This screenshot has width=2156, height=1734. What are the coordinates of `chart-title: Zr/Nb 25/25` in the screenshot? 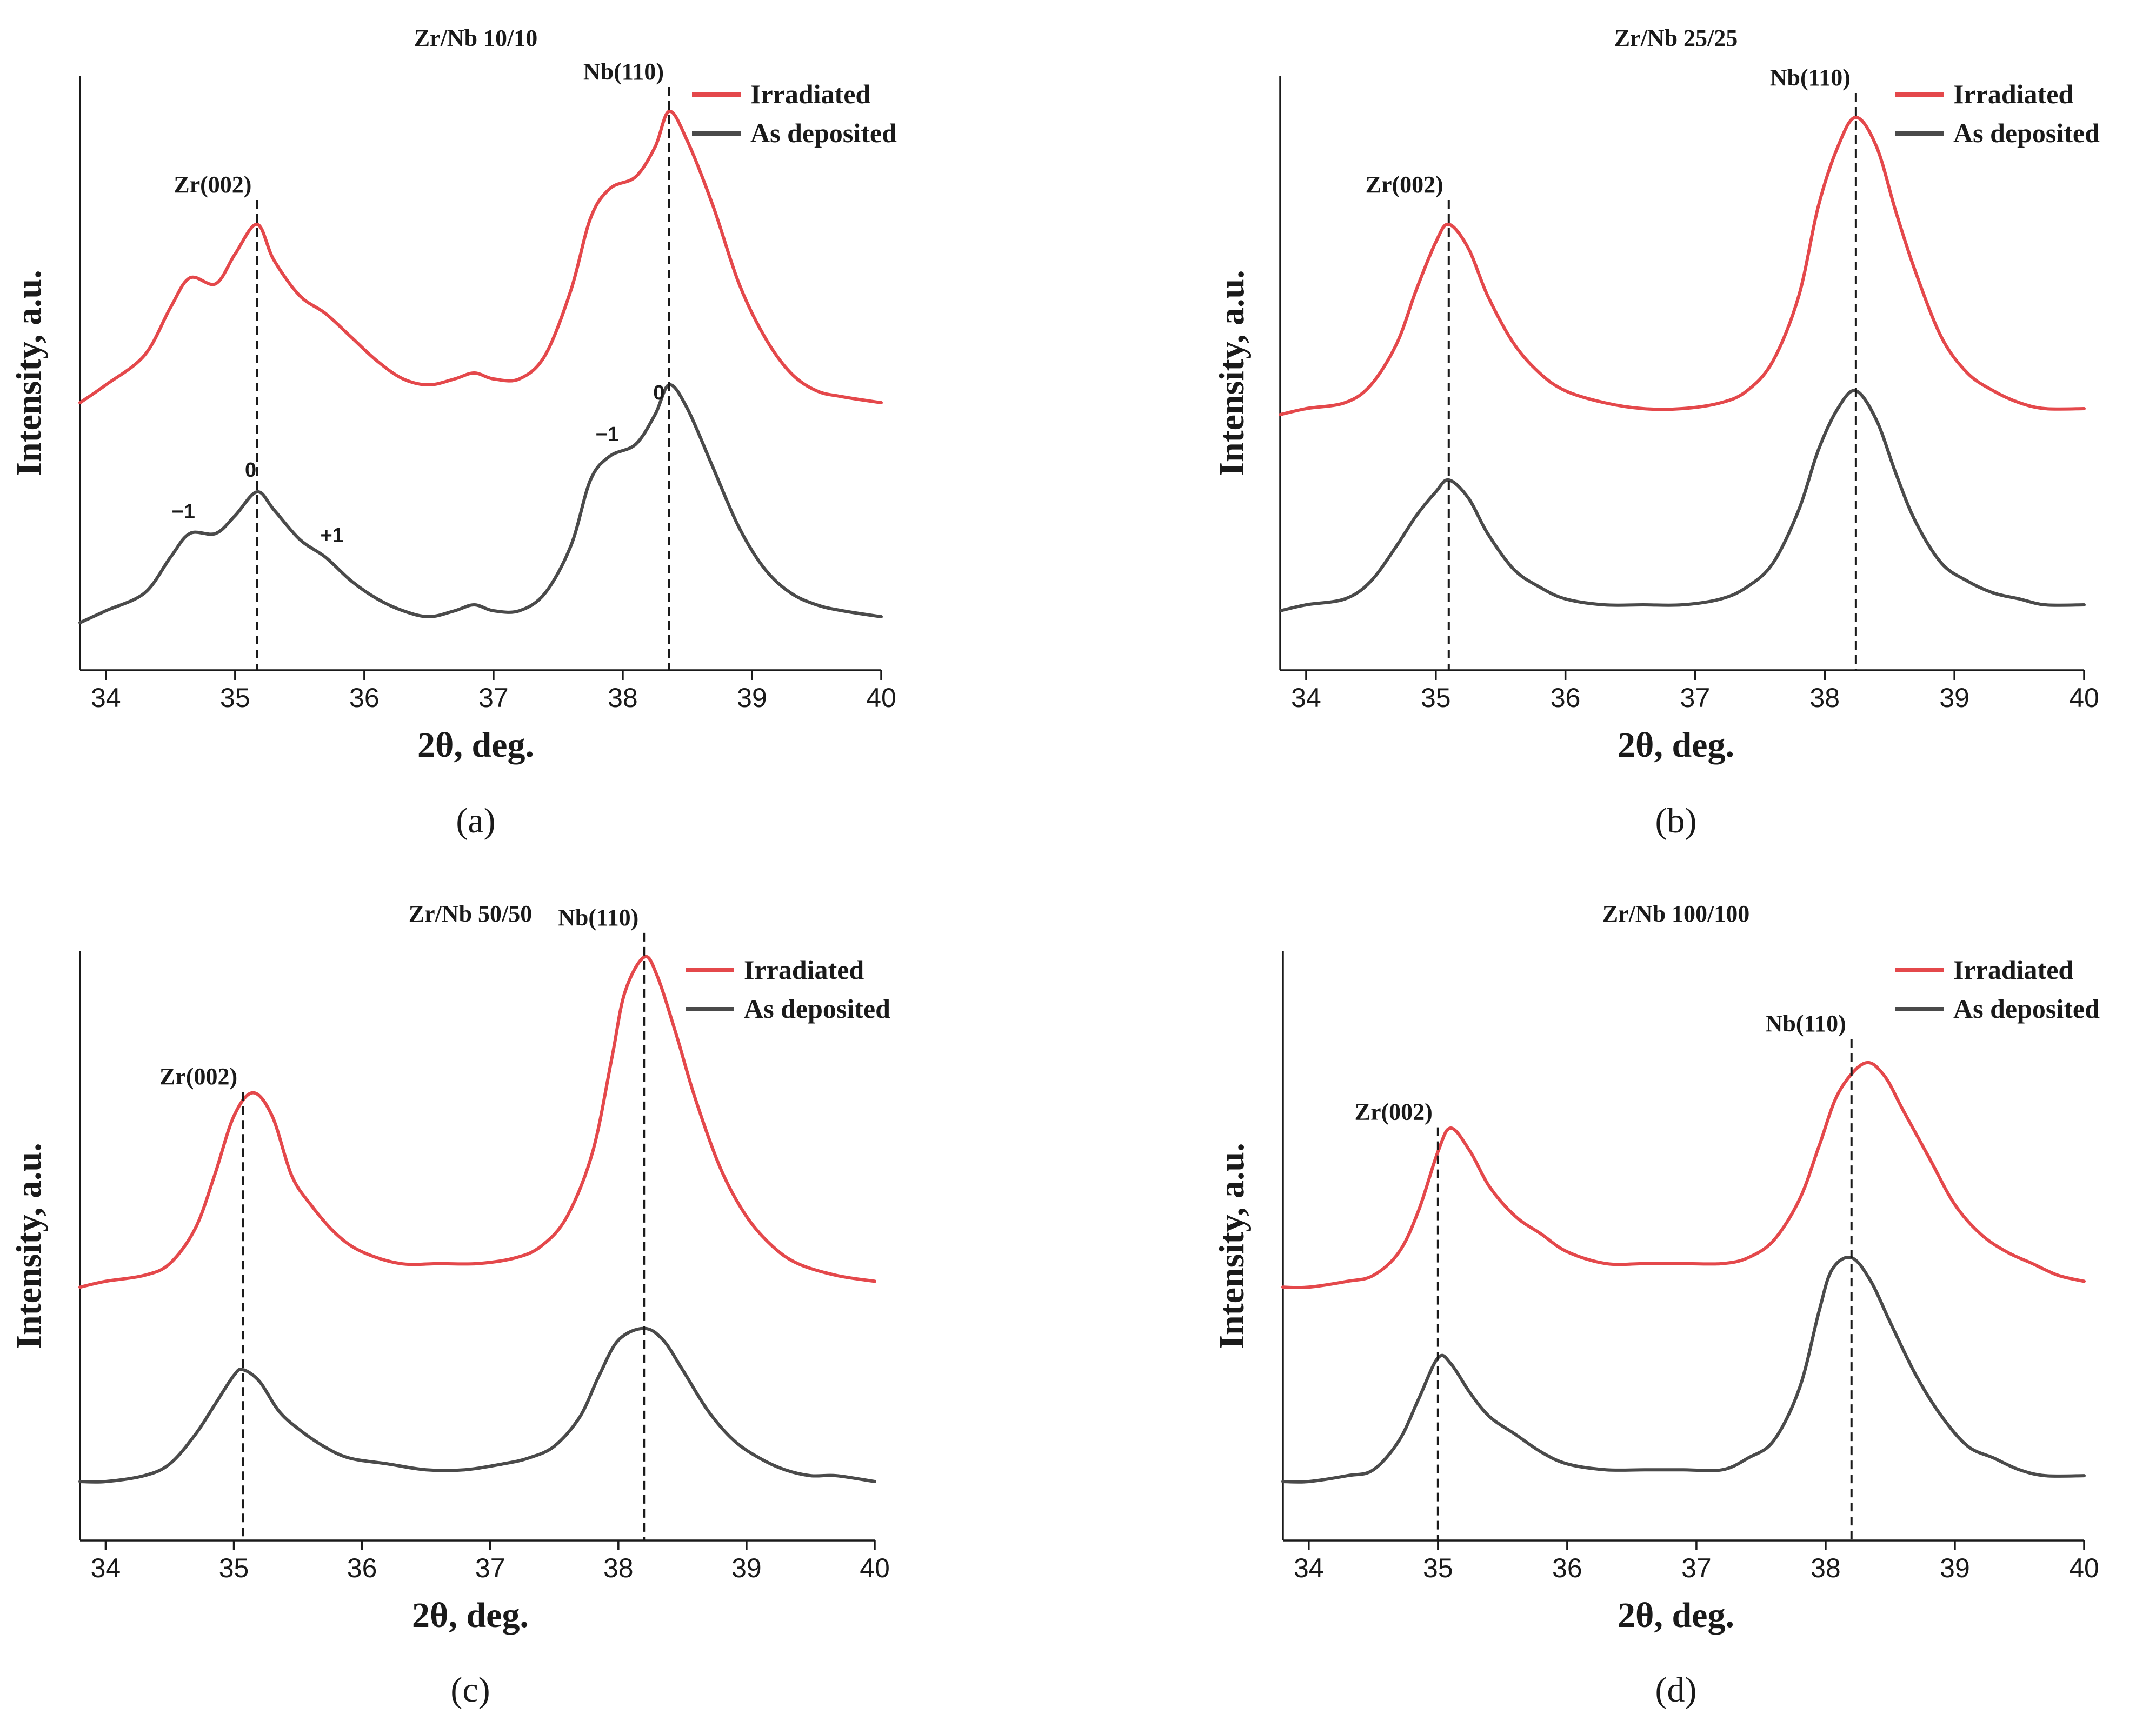 It's located at (1676, 38).